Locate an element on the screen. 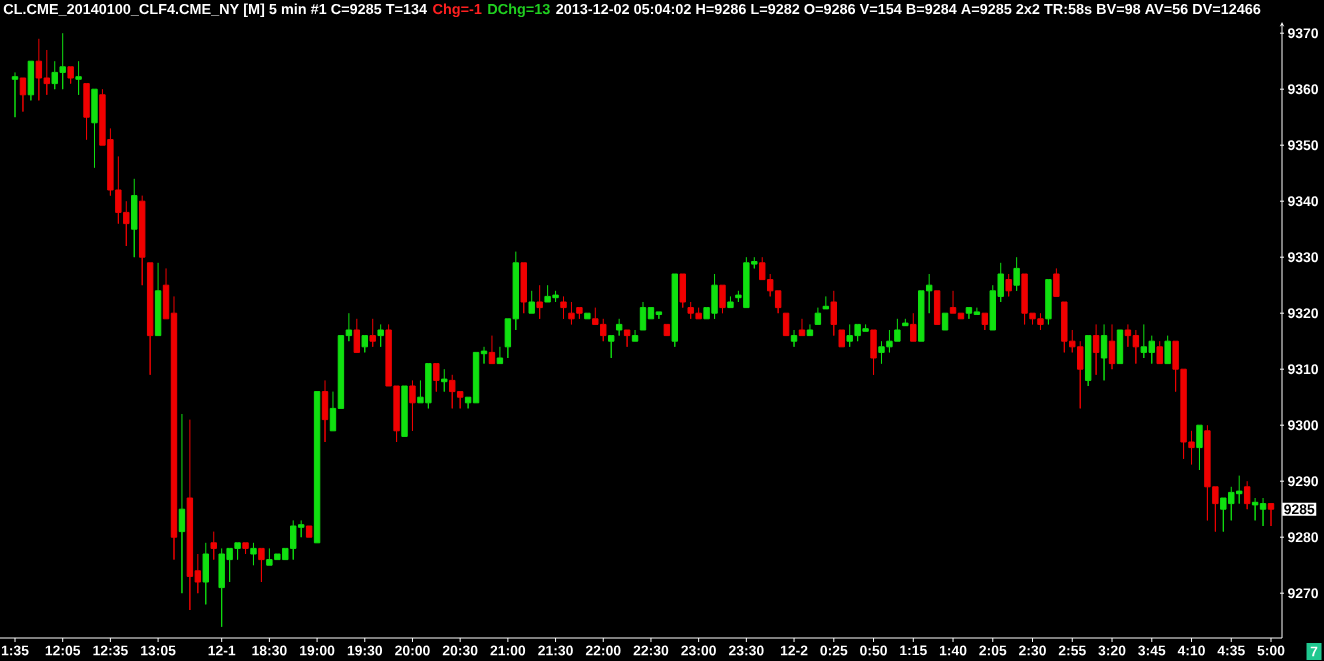  y-tick-label: 9340 is located at coordinates (1303, 201).